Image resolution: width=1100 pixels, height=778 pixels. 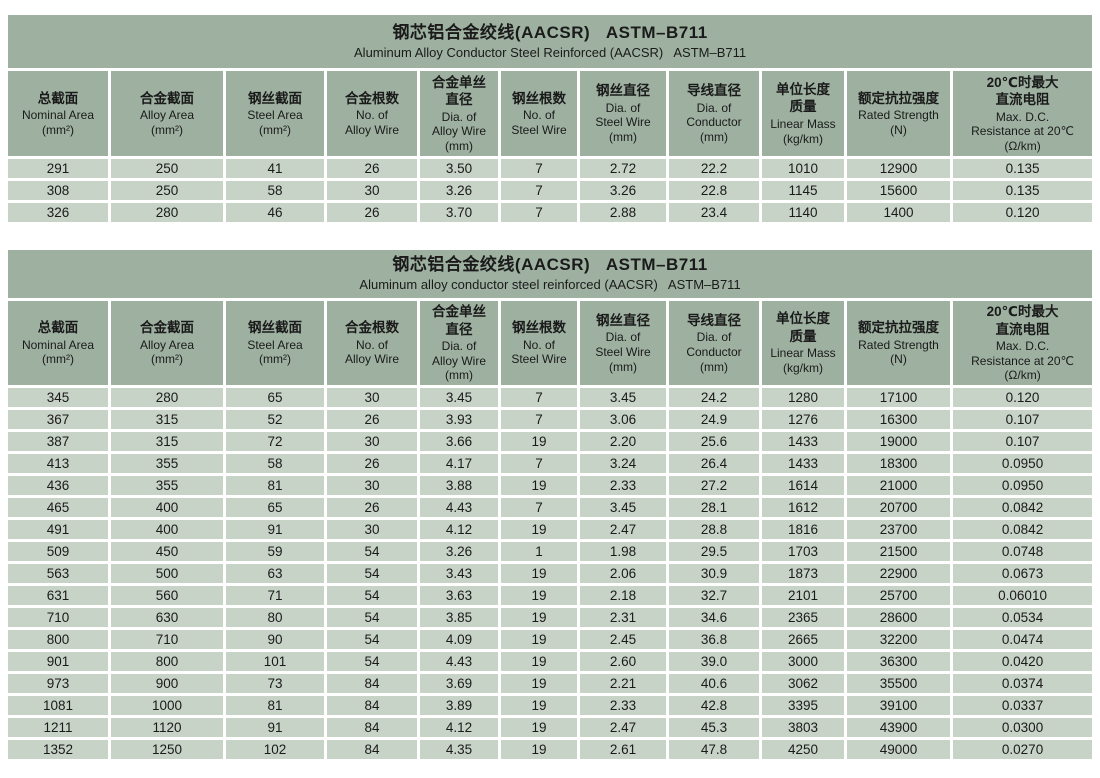 I want to click on table-cell: 0.0300, so click(x=1023, y=727).